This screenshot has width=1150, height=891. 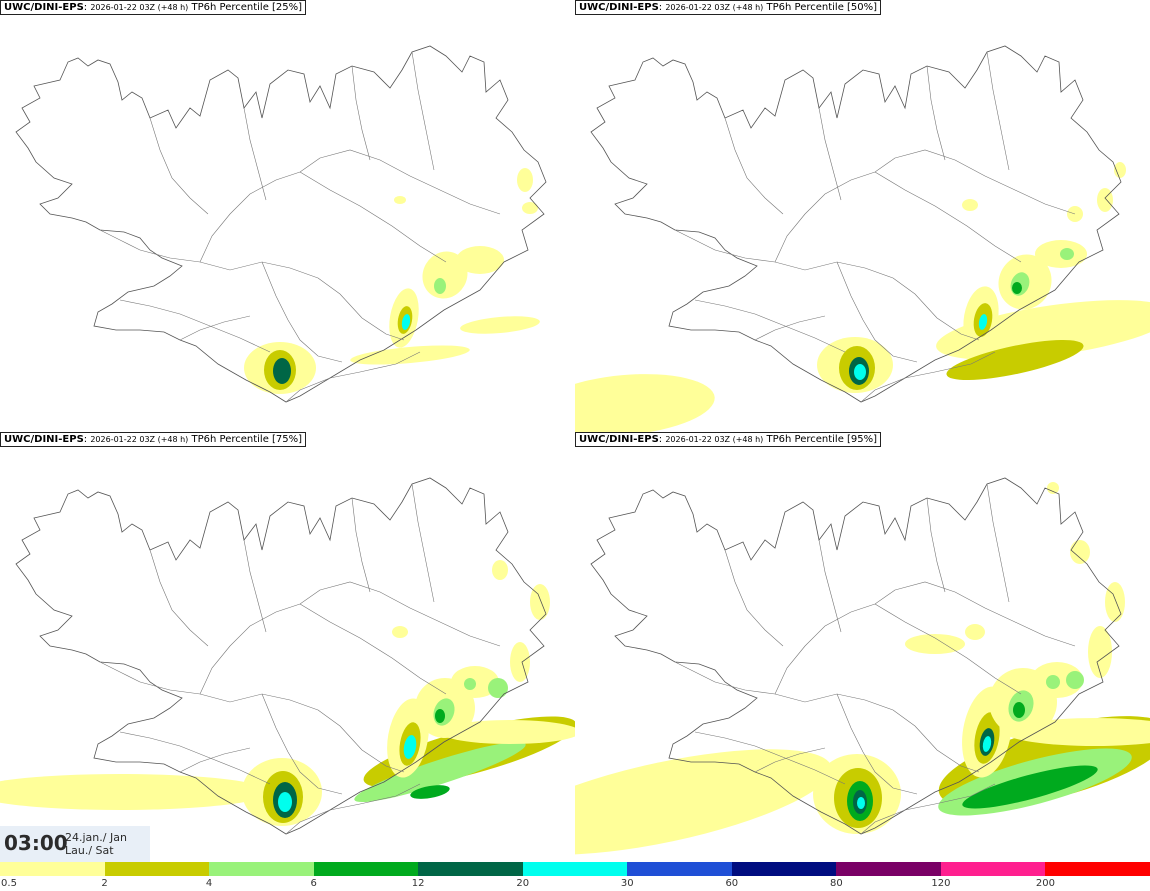 What do you see at coordinates (89, 850) in the screenshot?
I see `valid-day-text: Lau./ Sat` at bounding box center [89, 850].